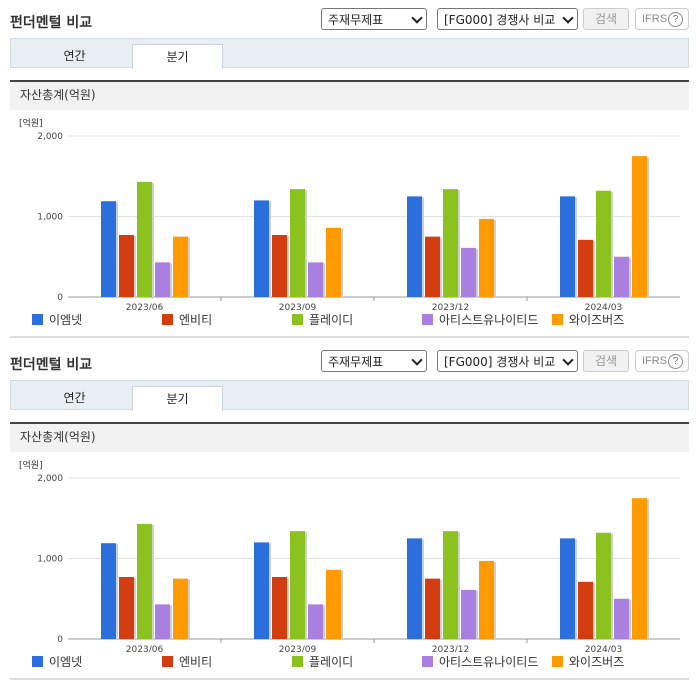 Image resolution: width=696 pixels, height=684 pixels. Describe the element at coordinates (331, 662) in the screenshot. I see `legend-label: 플레이디` at that location.